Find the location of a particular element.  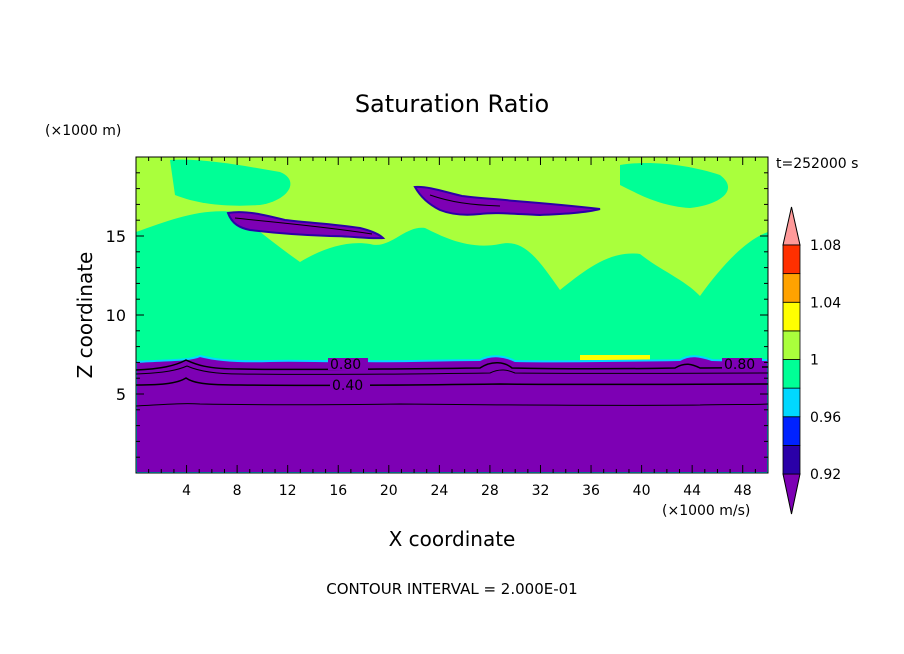

contour-label-0p40: 0.40 is located at coordinates (347, 386).